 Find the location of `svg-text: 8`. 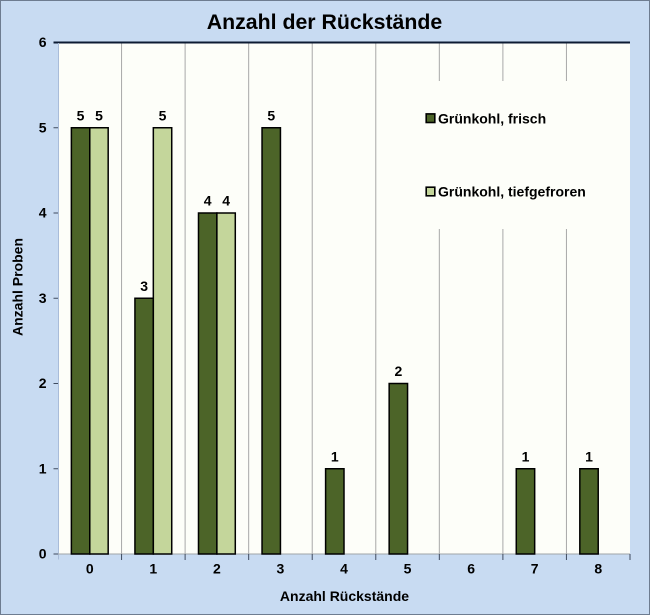

svg-text: 8 is located at coordinates (598, 568).